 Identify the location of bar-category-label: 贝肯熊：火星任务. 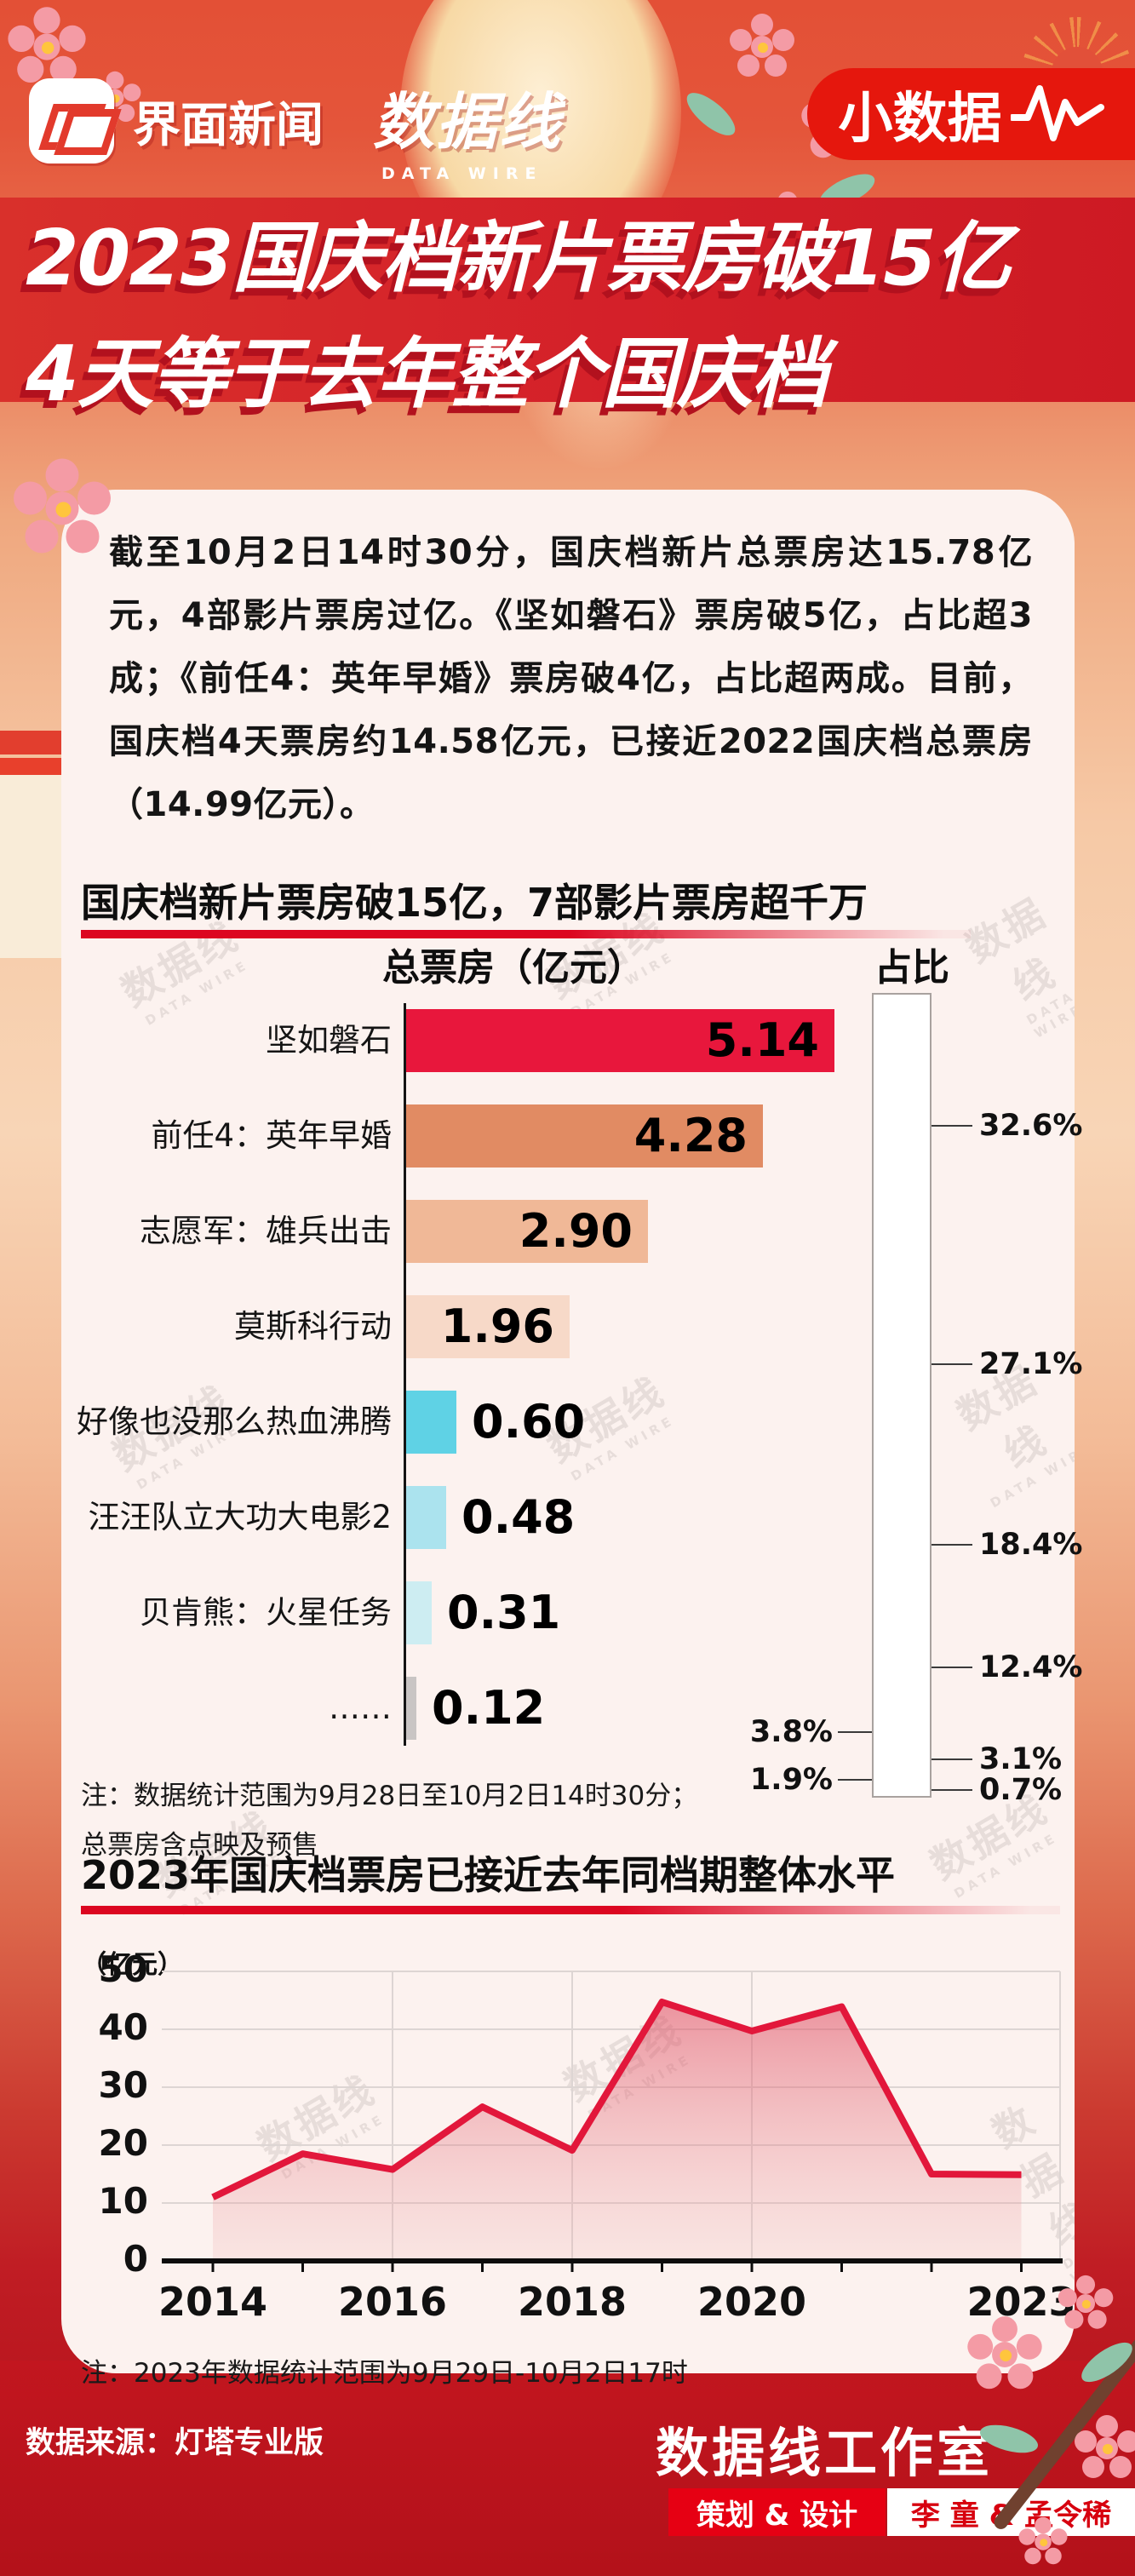
(266, 1612).